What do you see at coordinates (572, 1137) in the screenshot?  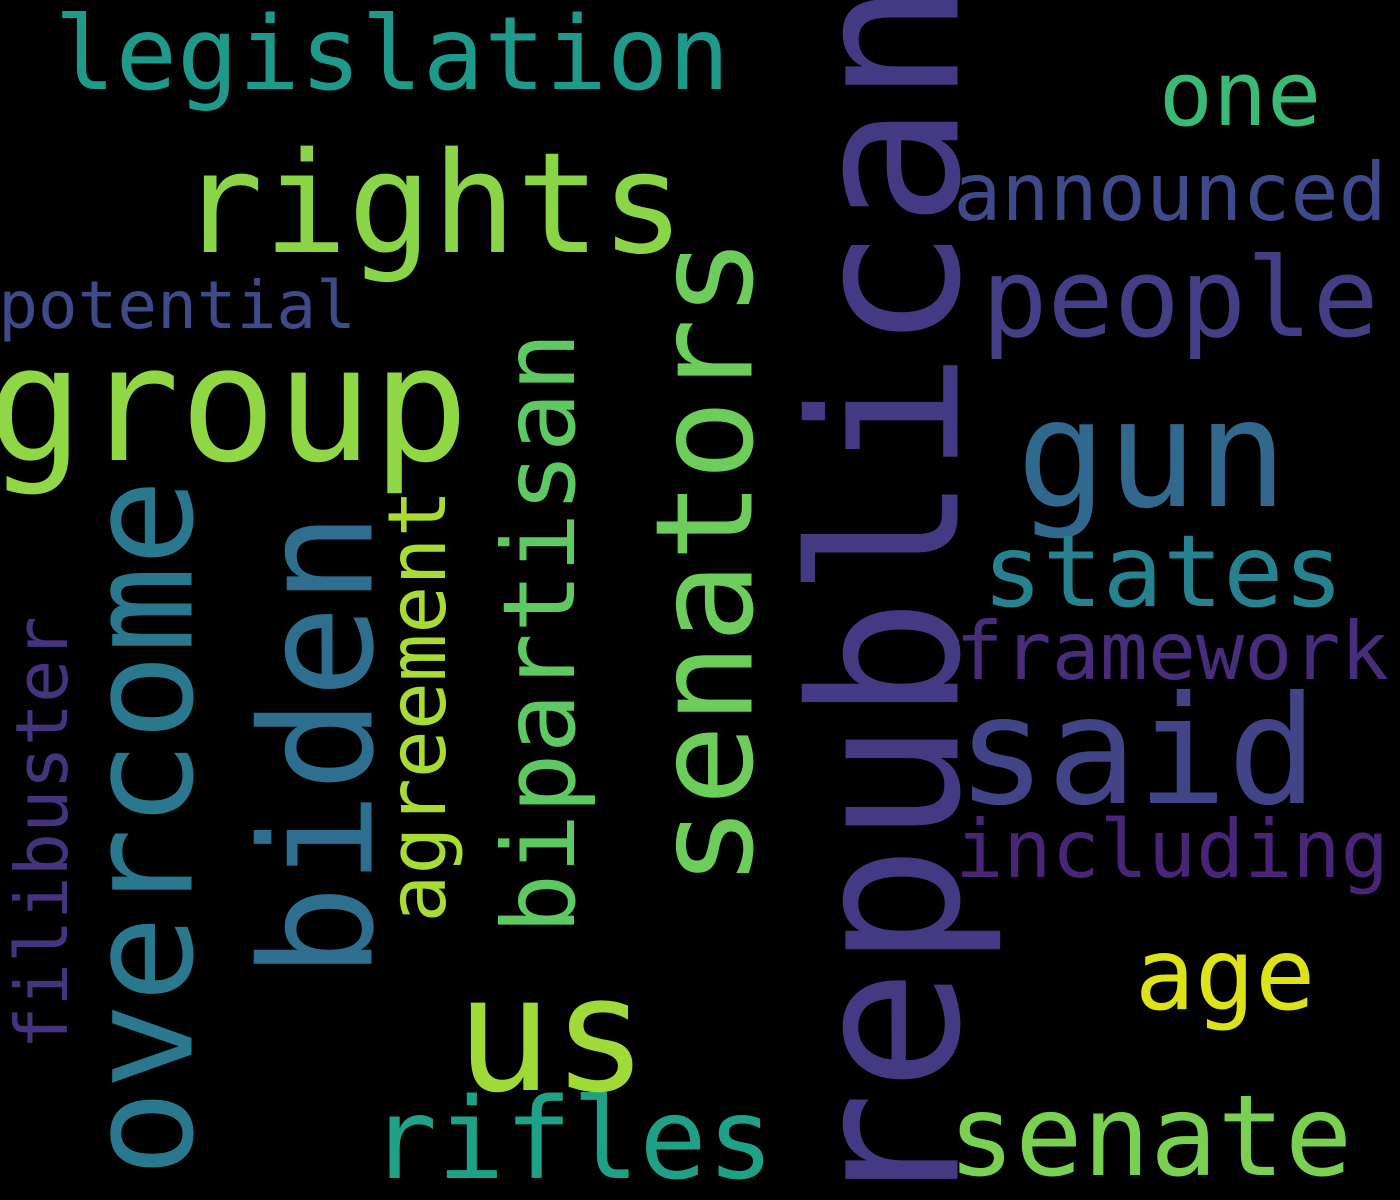 I see `word-rifles: rifles` at bounding box center [572, 1137].